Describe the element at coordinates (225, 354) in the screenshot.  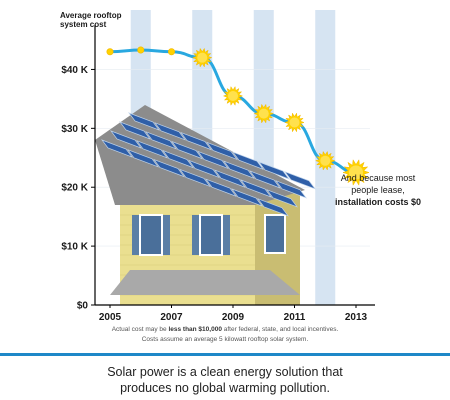
I see `divider` at that location.